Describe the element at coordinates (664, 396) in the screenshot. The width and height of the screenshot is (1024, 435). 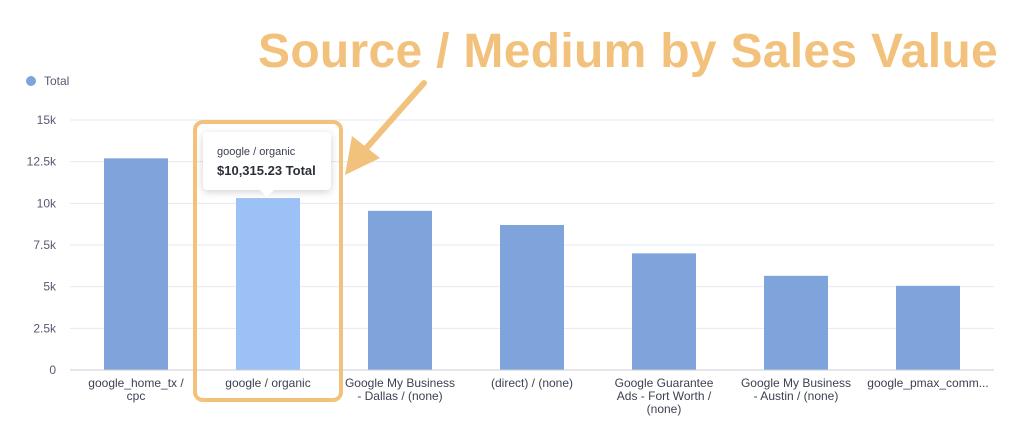
I see `x-tick-label: Google Guarantee Ads - Fort Worth / (none)` at that location.